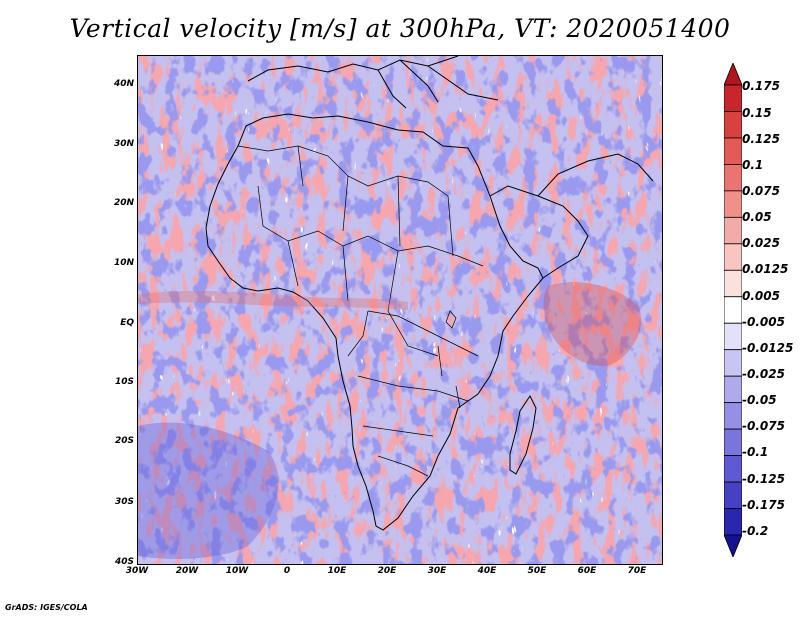  What do you see at coordinates (123, 263) in the screenshot?
I see `lat-label-10n: 10N` at bounding box center [123, 263].